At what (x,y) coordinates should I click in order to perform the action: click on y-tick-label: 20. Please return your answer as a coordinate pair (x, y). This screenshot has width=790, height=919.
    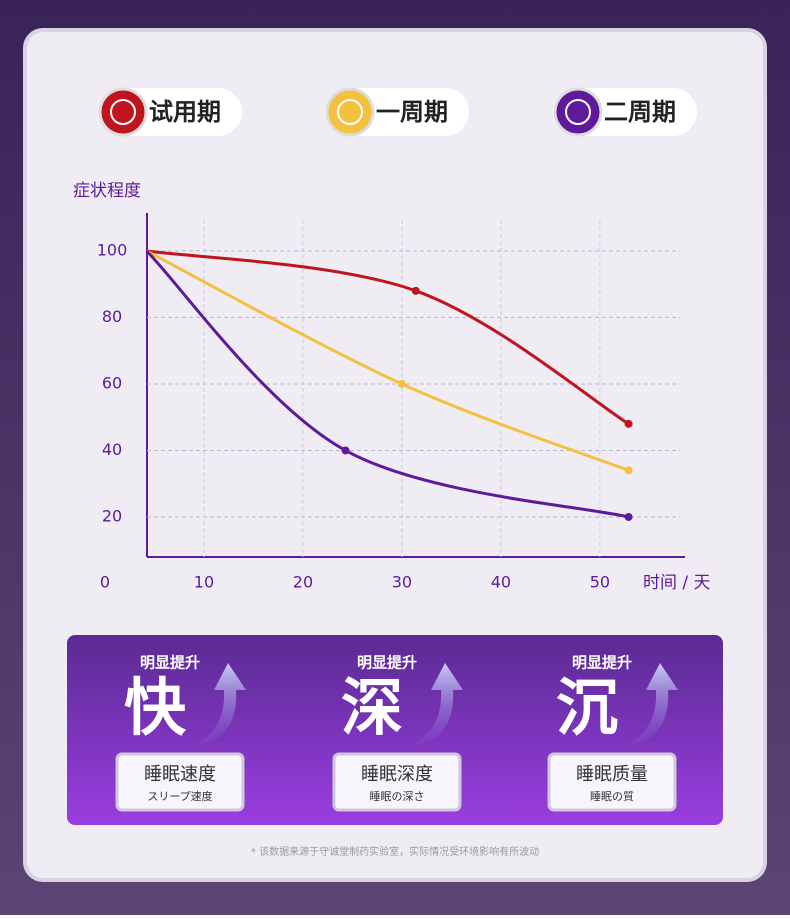
    Looking at the image, I should click on (112, 515).